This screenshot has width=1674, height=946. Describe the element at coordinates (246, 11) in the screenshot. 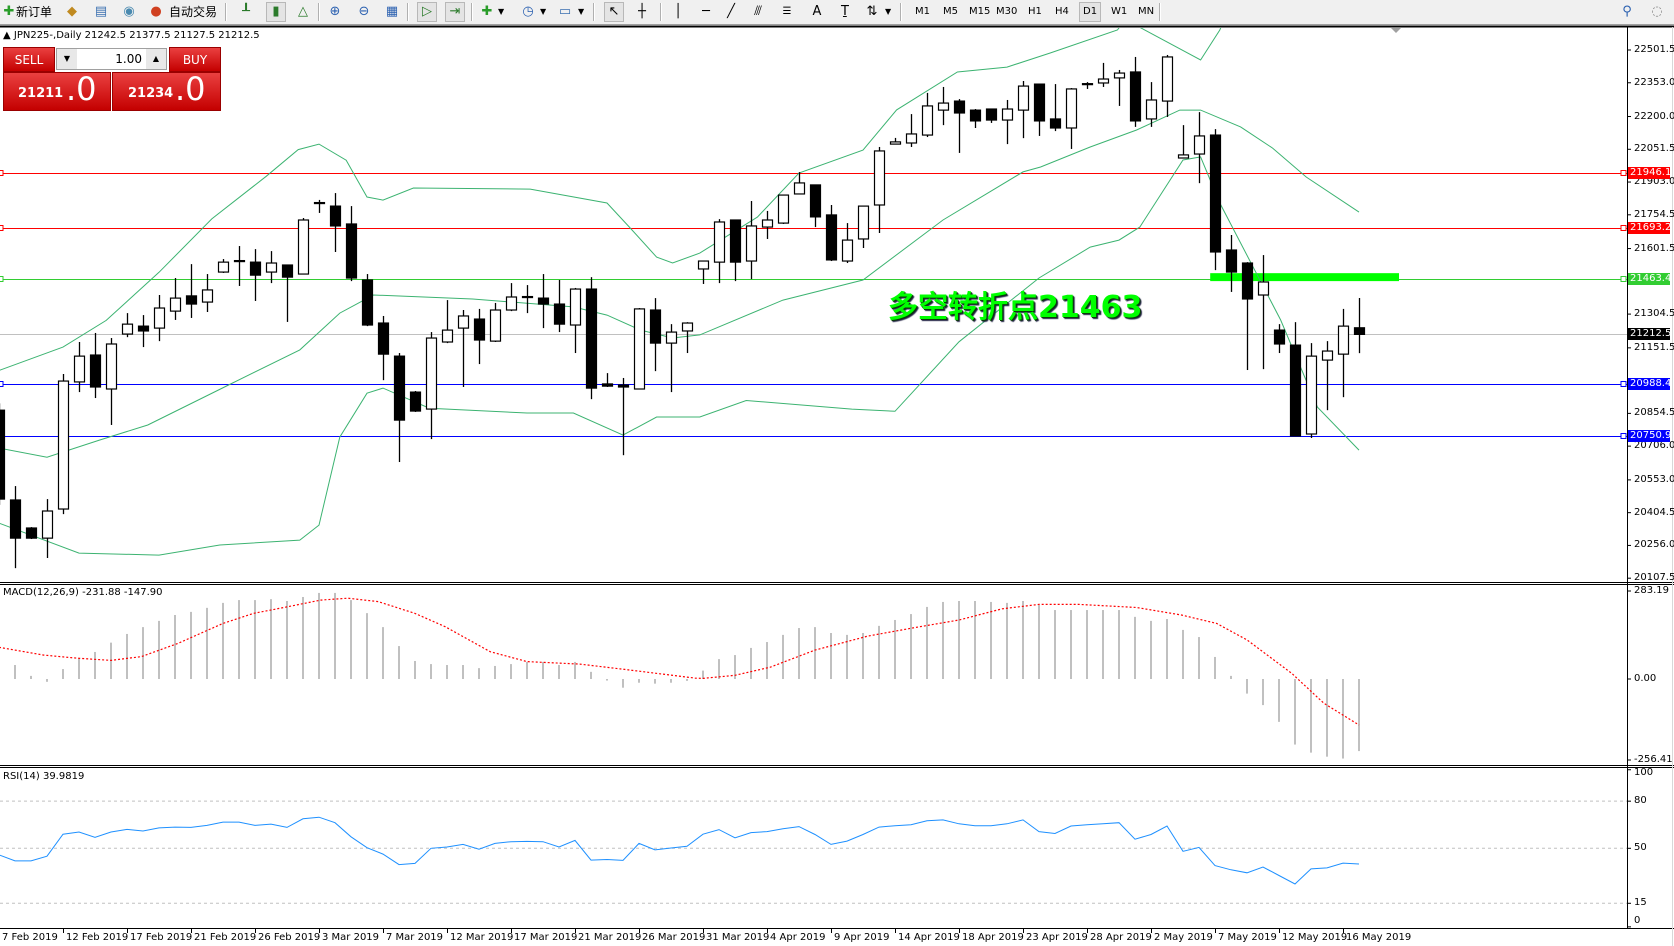

I see `bar-chart-icon: ┸` at that location.